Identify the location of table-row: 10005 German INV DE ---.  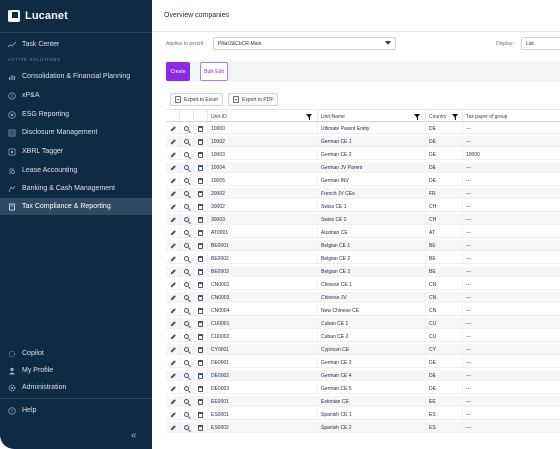
(363, 180).